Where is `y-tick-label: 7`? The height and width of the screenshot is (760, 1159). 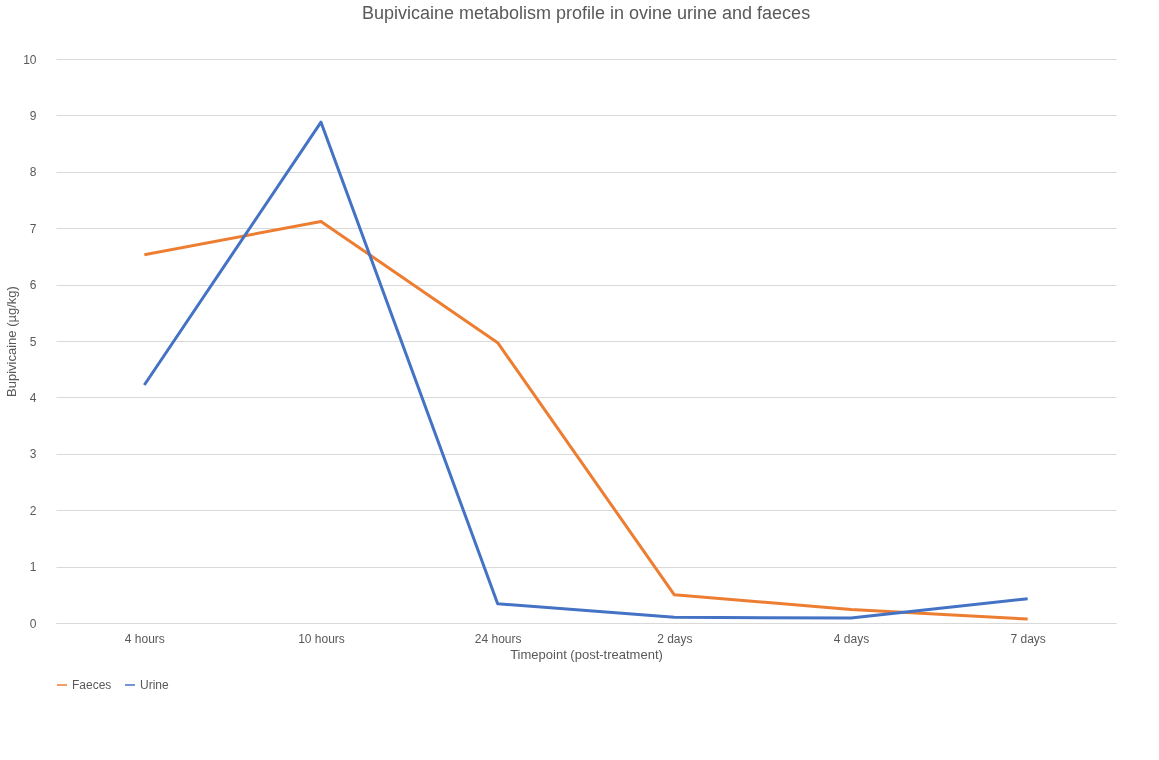
y-tick-label: 7 is located at coordinates (33, 228).